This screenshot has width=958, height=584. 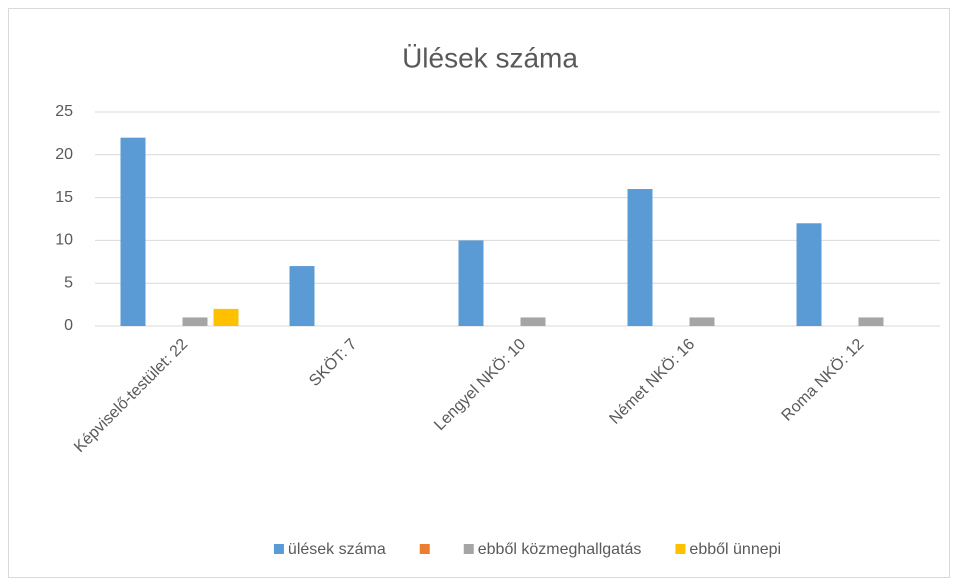 I want to click on y-tick-label: 20, so click(x=64, y=154).